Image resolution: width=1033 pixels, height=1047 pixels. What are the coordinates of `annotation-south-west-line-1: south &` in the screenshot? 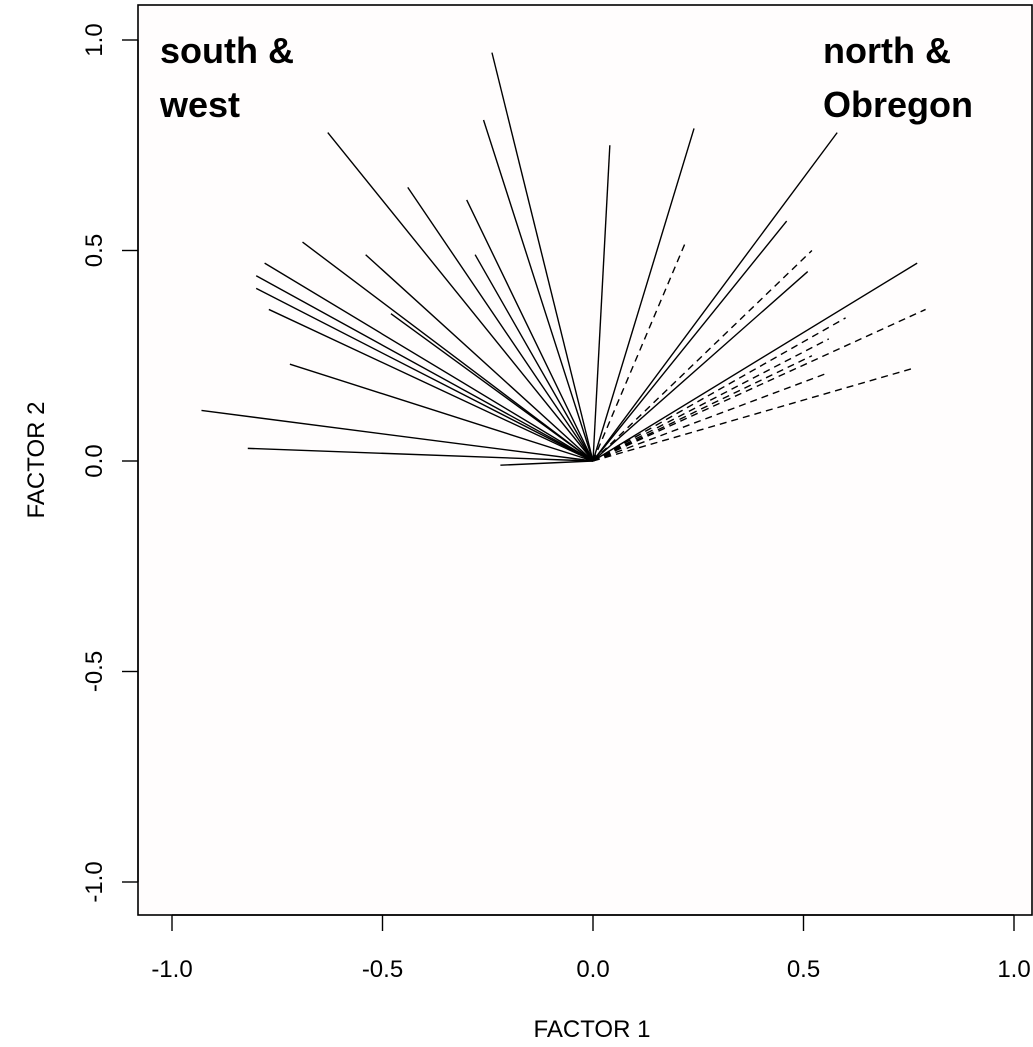 It's located at (227, 50).